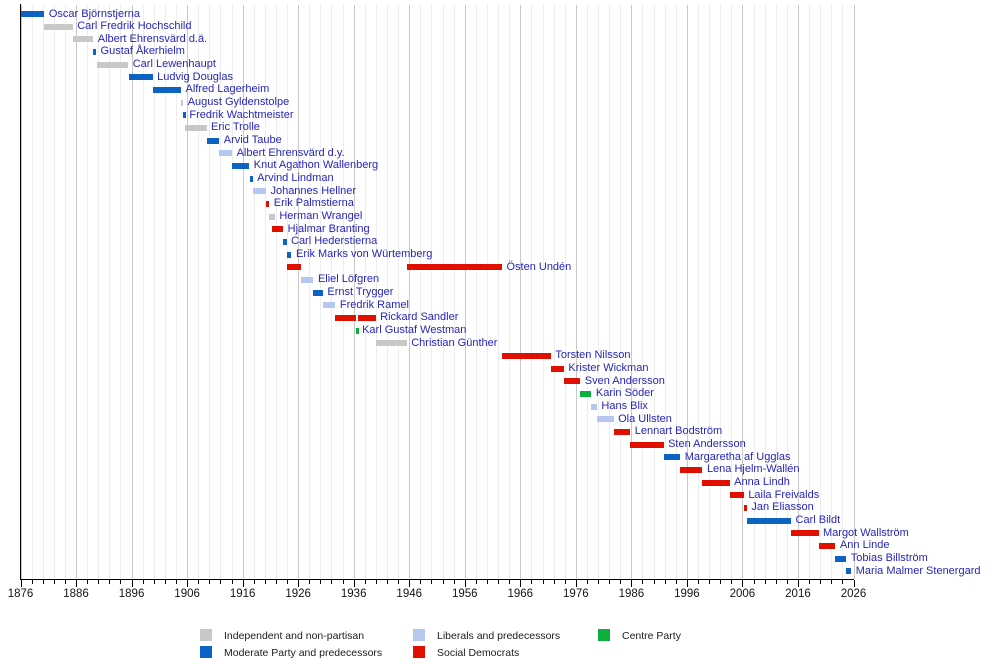 This screenshot has height=662, width=1000. Describe the element at coordinates (784, 494) in the screenshot. I see `minister-label: Laila Freivalds` at that location.